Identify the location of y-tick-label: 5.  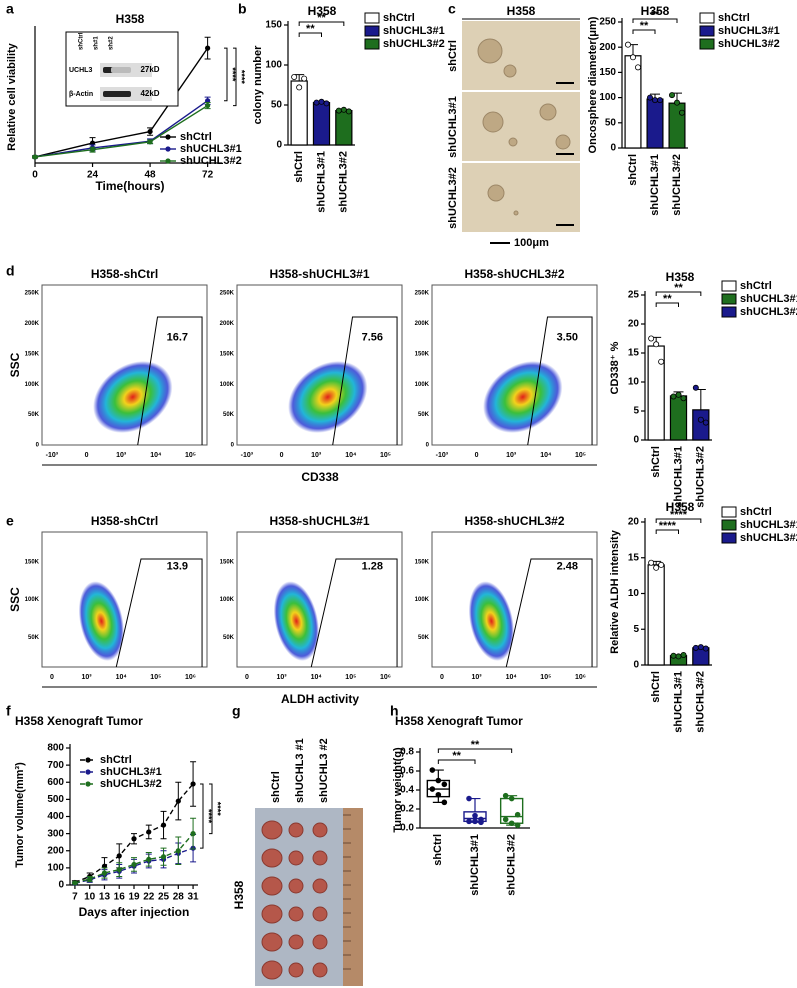
(636, 629).